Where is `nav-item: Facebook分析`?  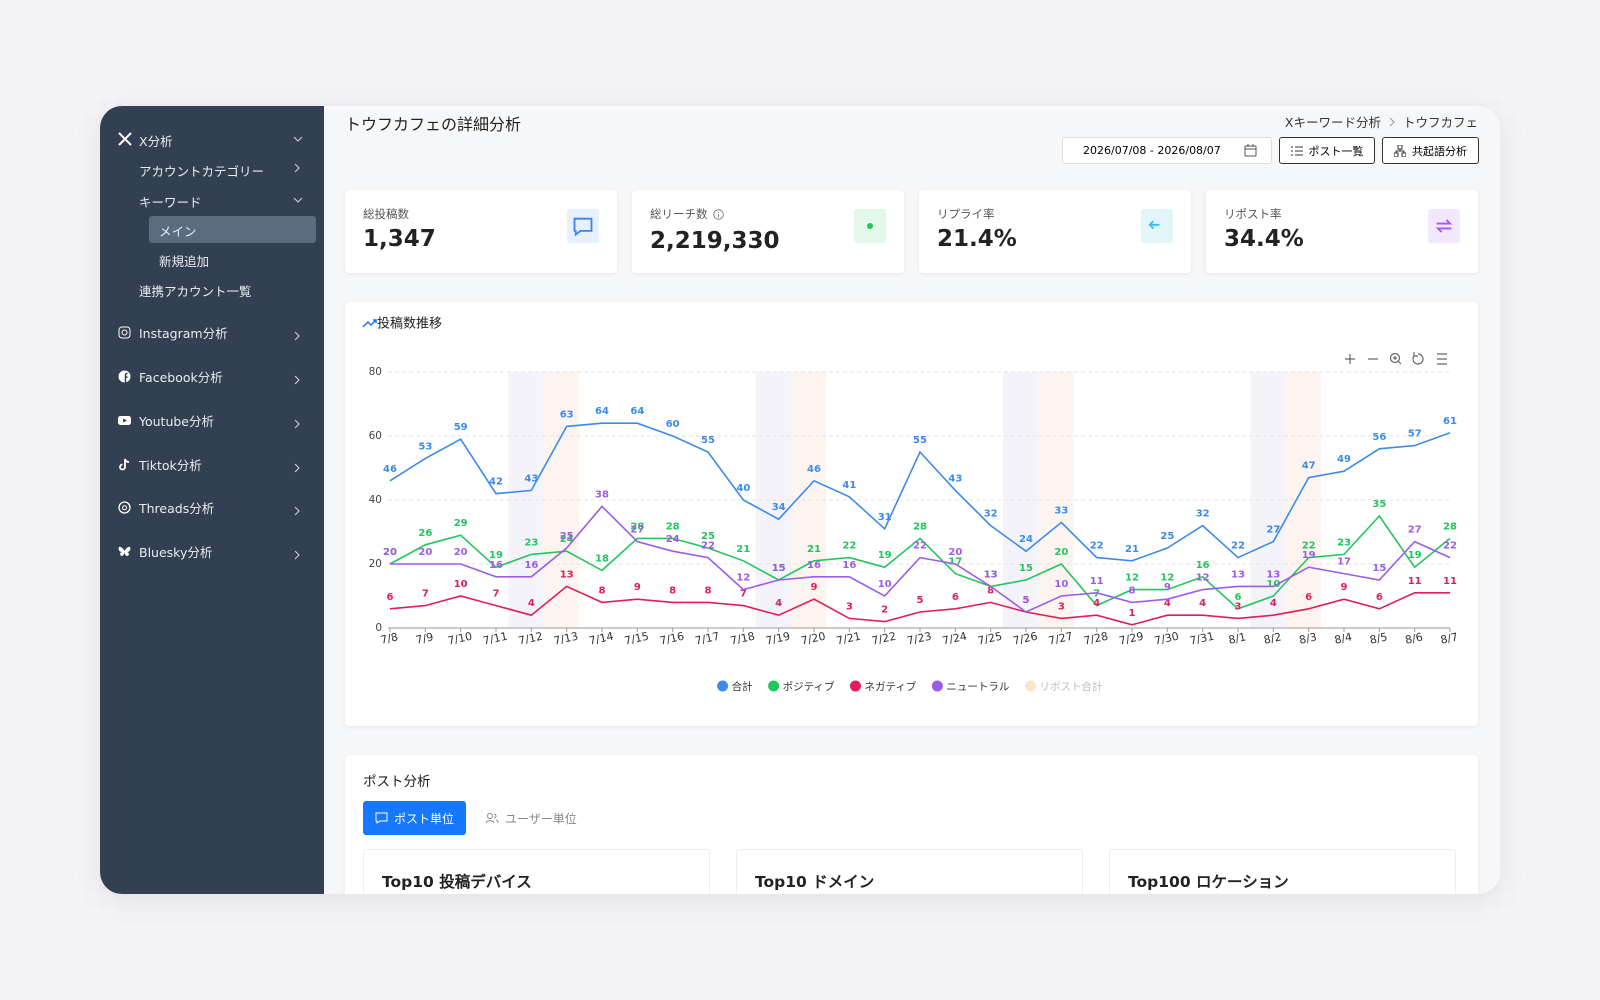
nav-item: Facebook分析 is located at coordinates (181, 377).